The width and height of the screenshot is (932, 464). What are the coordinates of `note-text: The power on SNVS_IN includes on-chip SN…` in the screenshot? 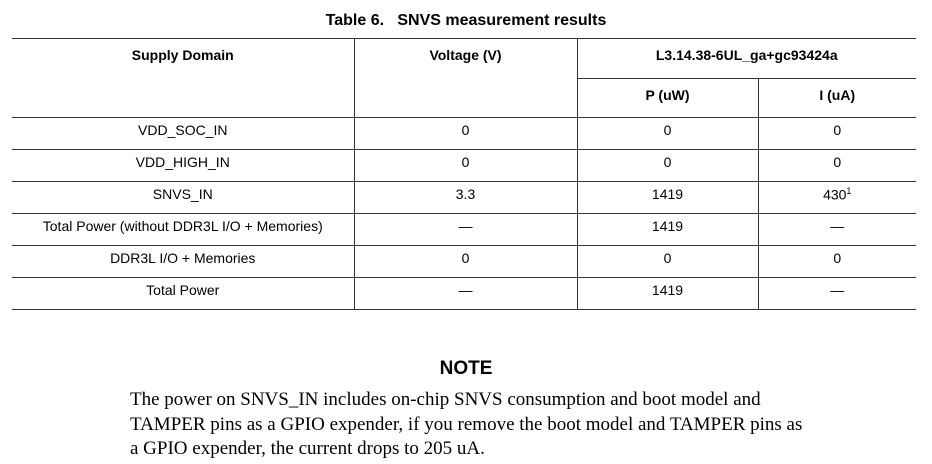 It's located at (466, 424).